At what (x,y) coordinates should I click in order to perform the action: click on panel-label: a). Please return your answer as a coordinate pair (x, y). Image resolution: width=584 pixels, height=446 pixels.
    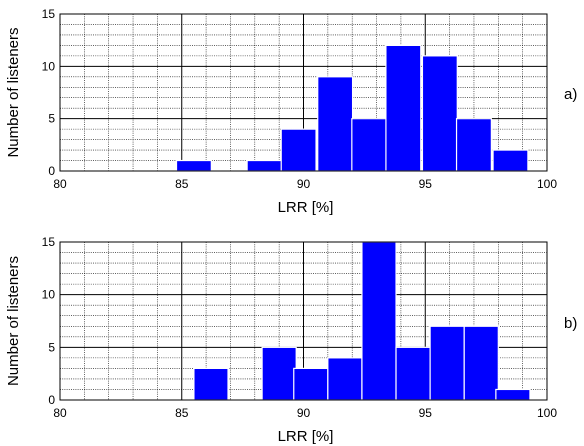
    Looking at the image, I should click on (570, 94).